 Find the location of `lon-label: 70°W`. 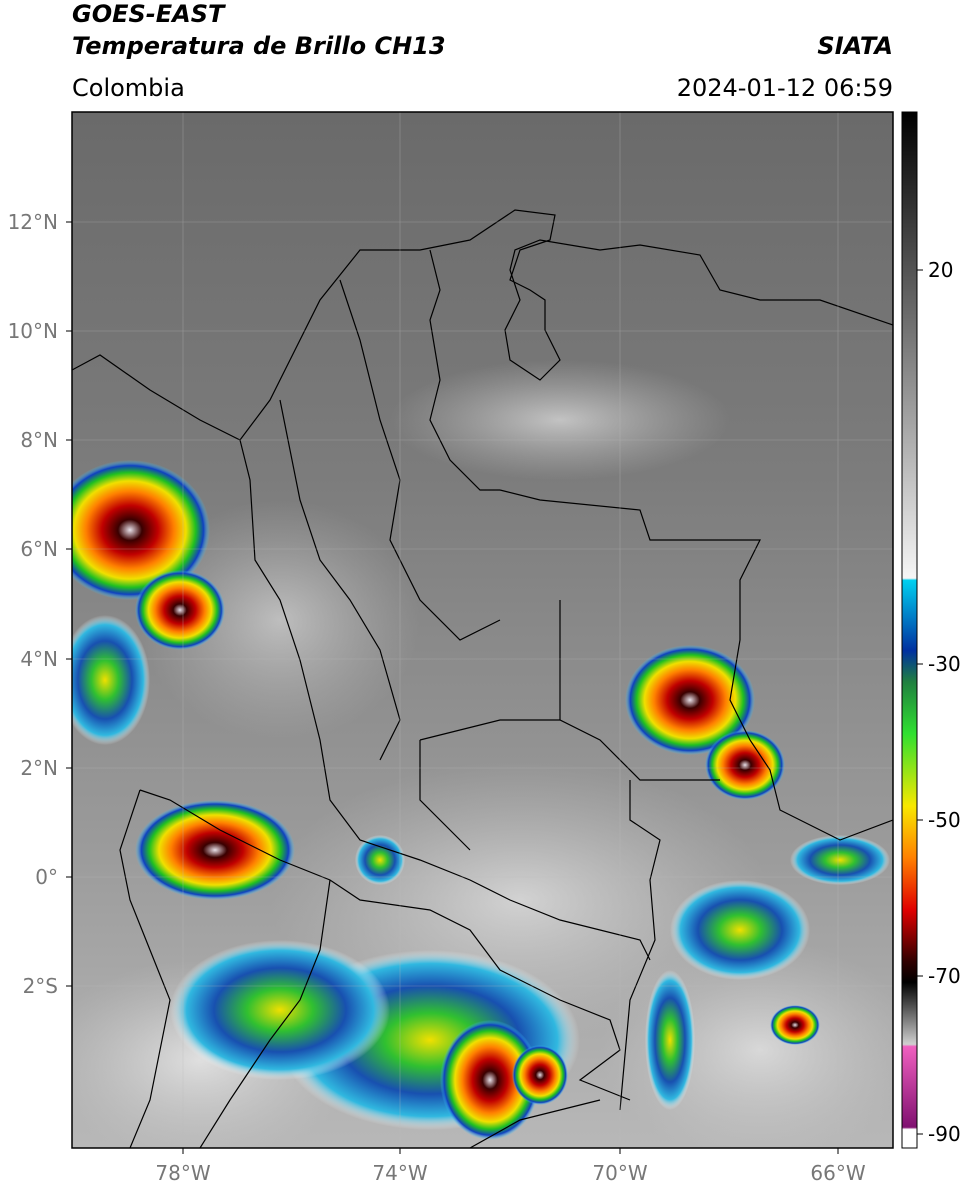

lon-label: 70°W is located at coordinates (619, 1173).